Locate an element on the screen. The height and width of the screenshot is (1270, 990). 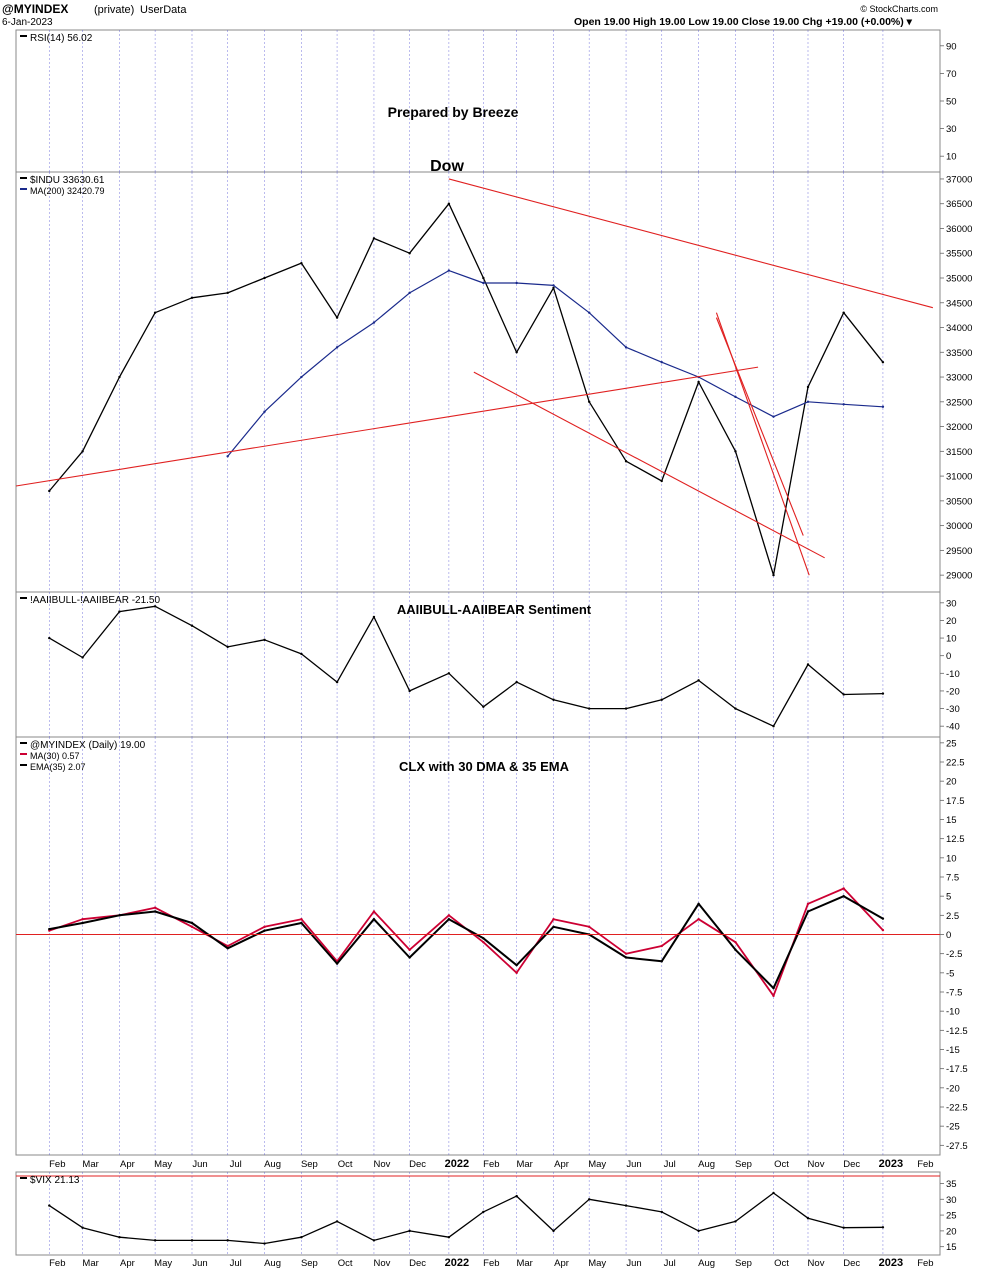
x-tick-label: Nov is located at coordinates (816, 1263).